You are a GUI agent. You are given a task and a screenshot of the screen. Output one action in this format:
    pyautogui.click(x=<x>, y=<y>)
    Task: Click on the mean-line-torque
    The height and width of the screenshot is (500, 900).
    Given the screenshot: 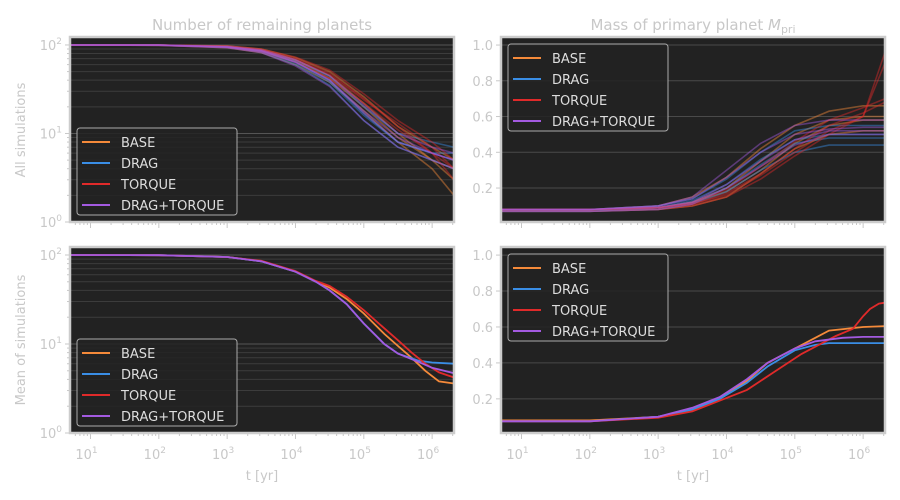 What is the action you would take?
    pyautogui.click(x=693, y=362)
    